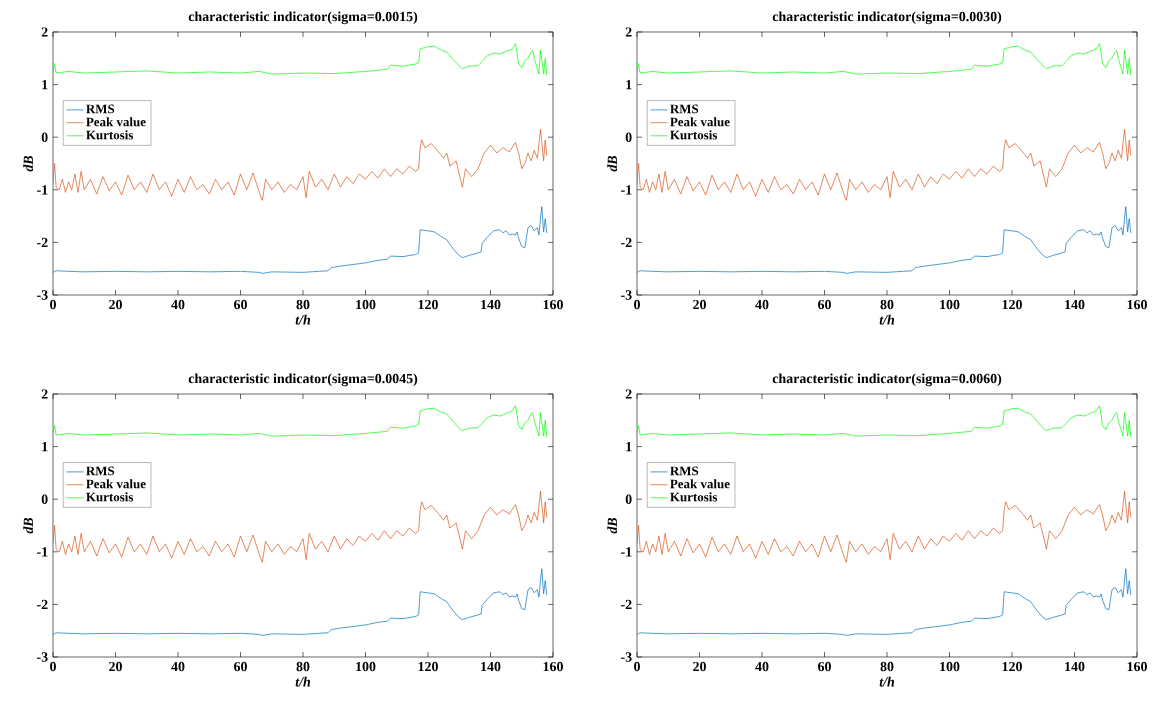  What do you see at coordinates (887, 18) in the screenshot?
I see `chart-title: characteristic indicator(sigma=0.0030)` at bounding box center [887, 18].